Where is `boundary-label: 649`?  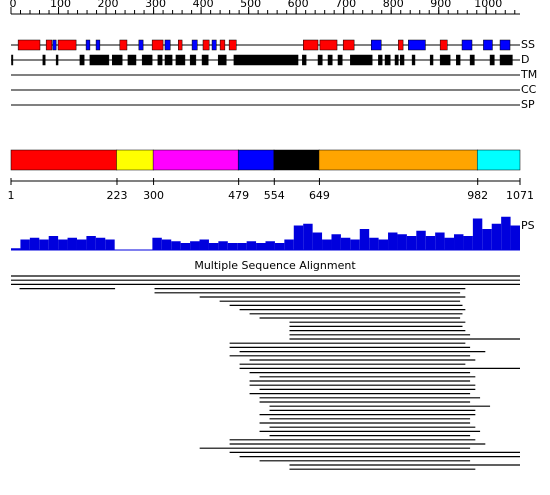
boundary-label: 649 is located at coordinates (319, 195).